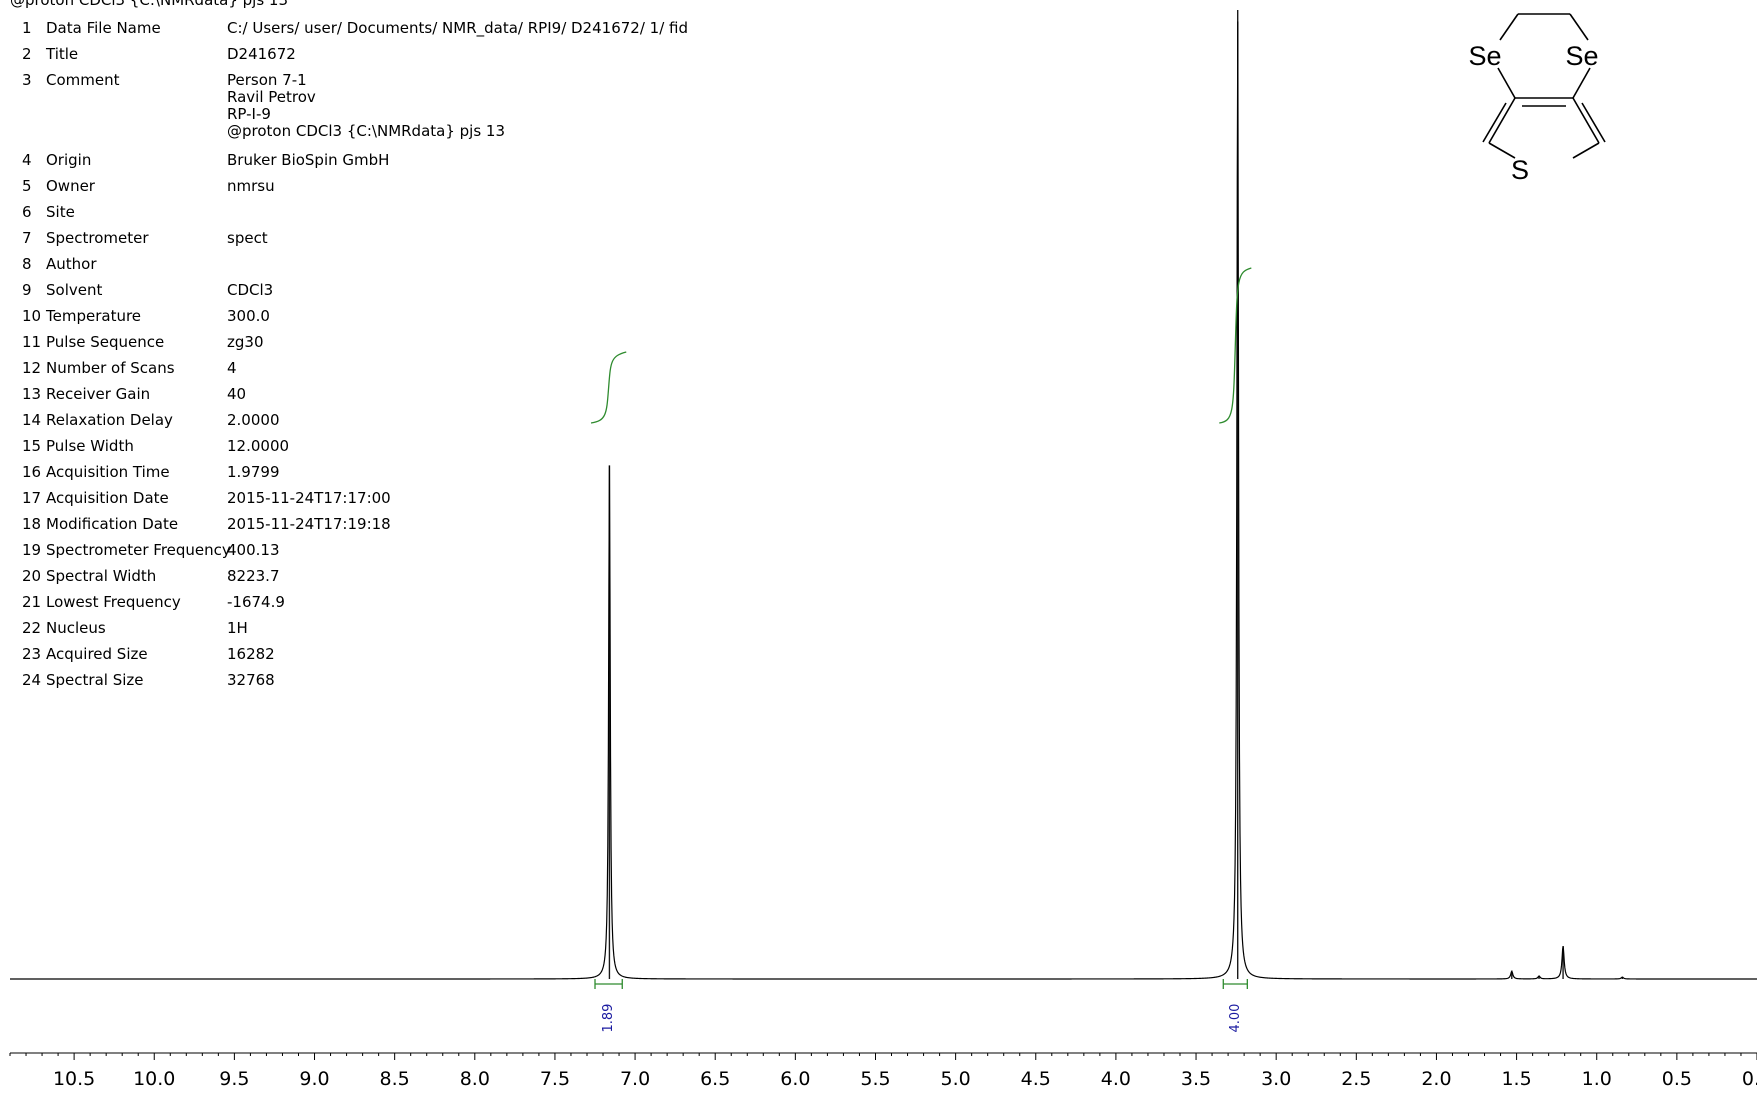 The image size is (1757, 1099). Describe the element at coordinates (60, 212) in the screenshot. I see `parameter-name: Site` at that location.